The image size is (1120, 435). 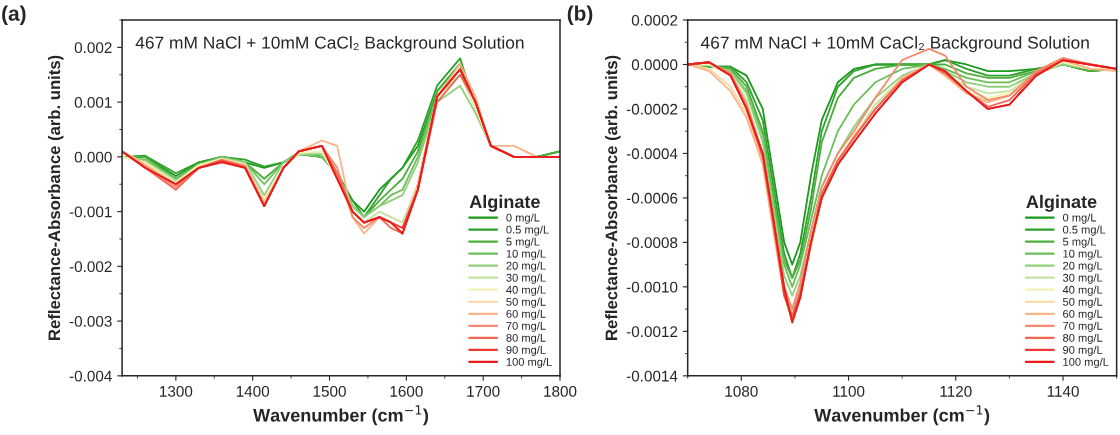 I want to click on x-tick-label: 1800, so click(x=560, y=391).